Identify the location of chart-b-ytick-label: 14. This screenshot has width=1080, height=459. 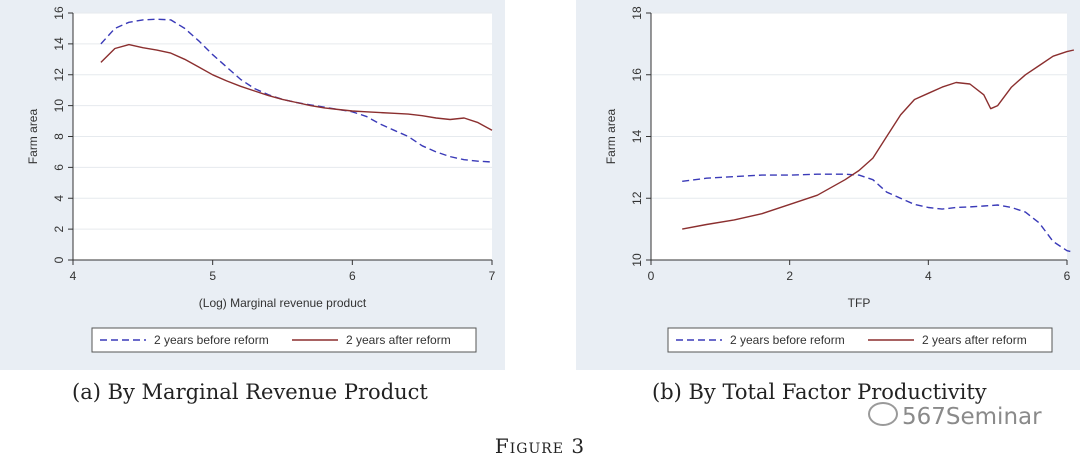
(637, 137).